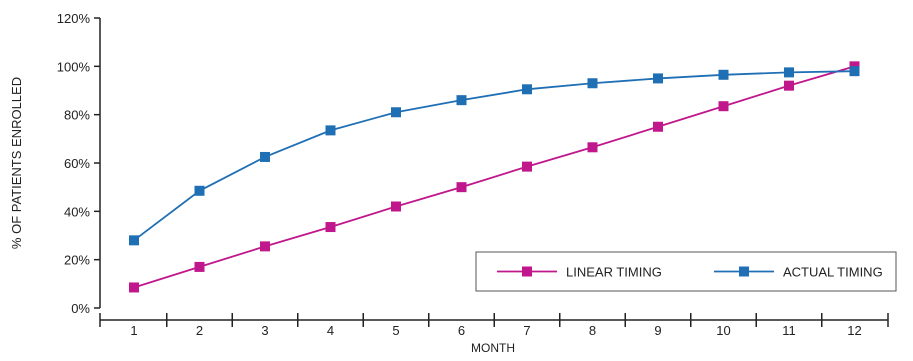 The width and height of the screenshot is (913, 361). I want to click on y-axis: 0% 20% 40% 60% 80% 100% 120%, so click(79, 163).